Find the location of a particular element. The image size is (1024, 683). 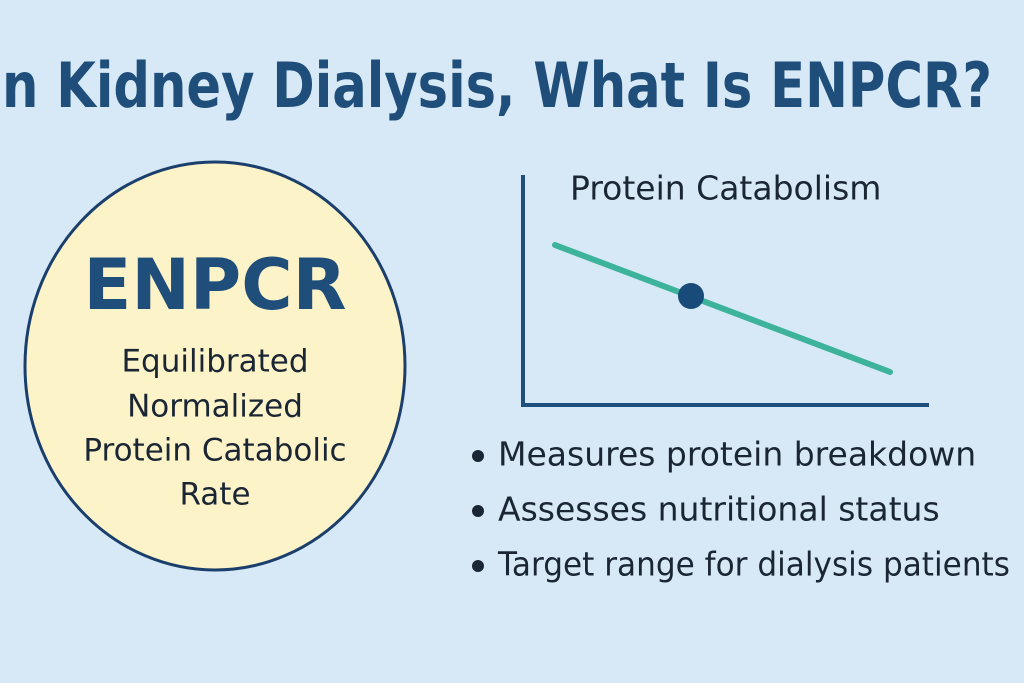

trend-point is located at coordinates (691, 296).